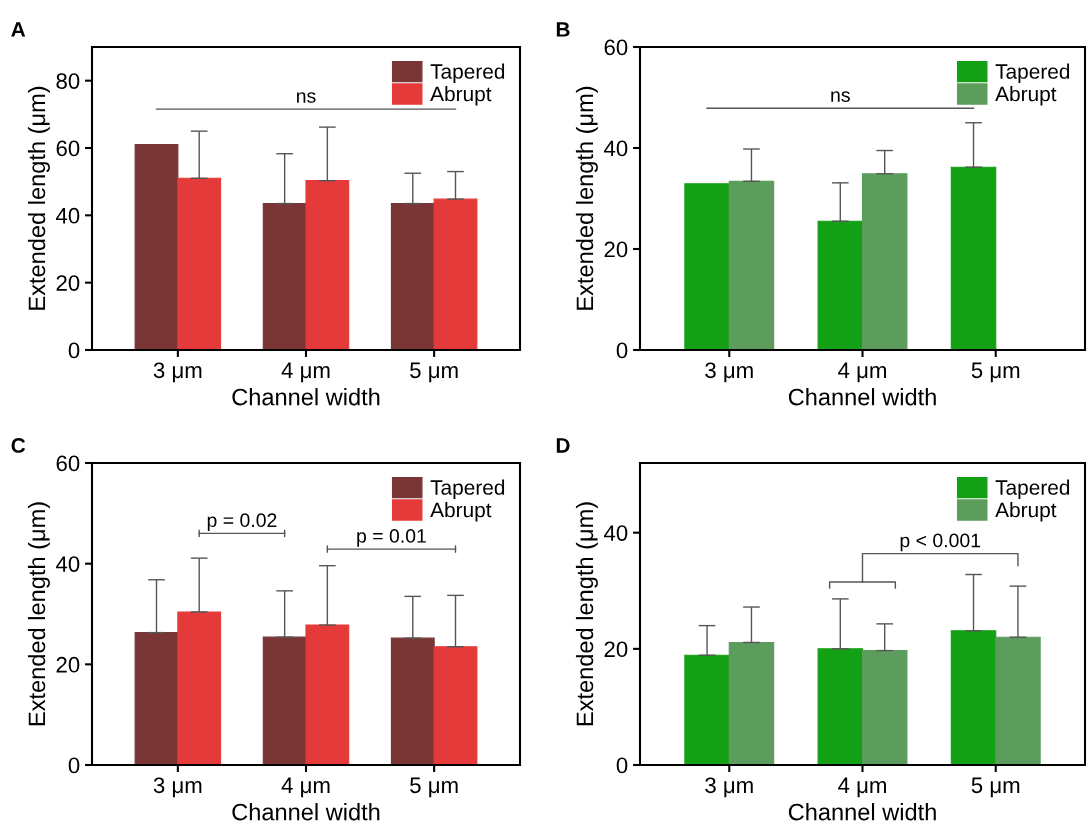 The width and height of the screenshot is (1088, 834). Describe the element at coordinates (940, 542) in the screenshot. I see `annotation: p < 0.001` at that location.